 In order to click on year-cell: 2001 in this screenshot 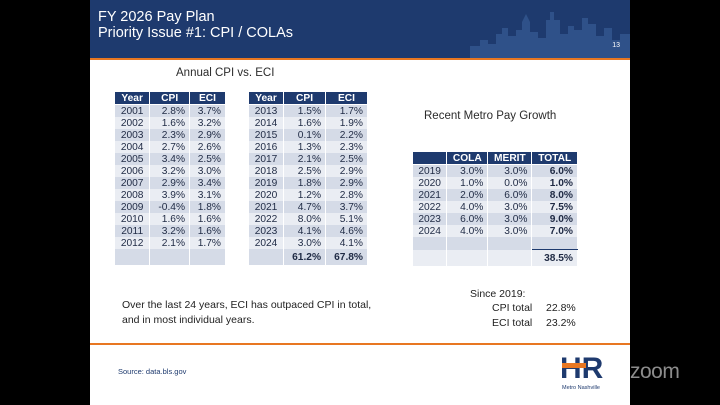, I will do `click(132, 110)`.